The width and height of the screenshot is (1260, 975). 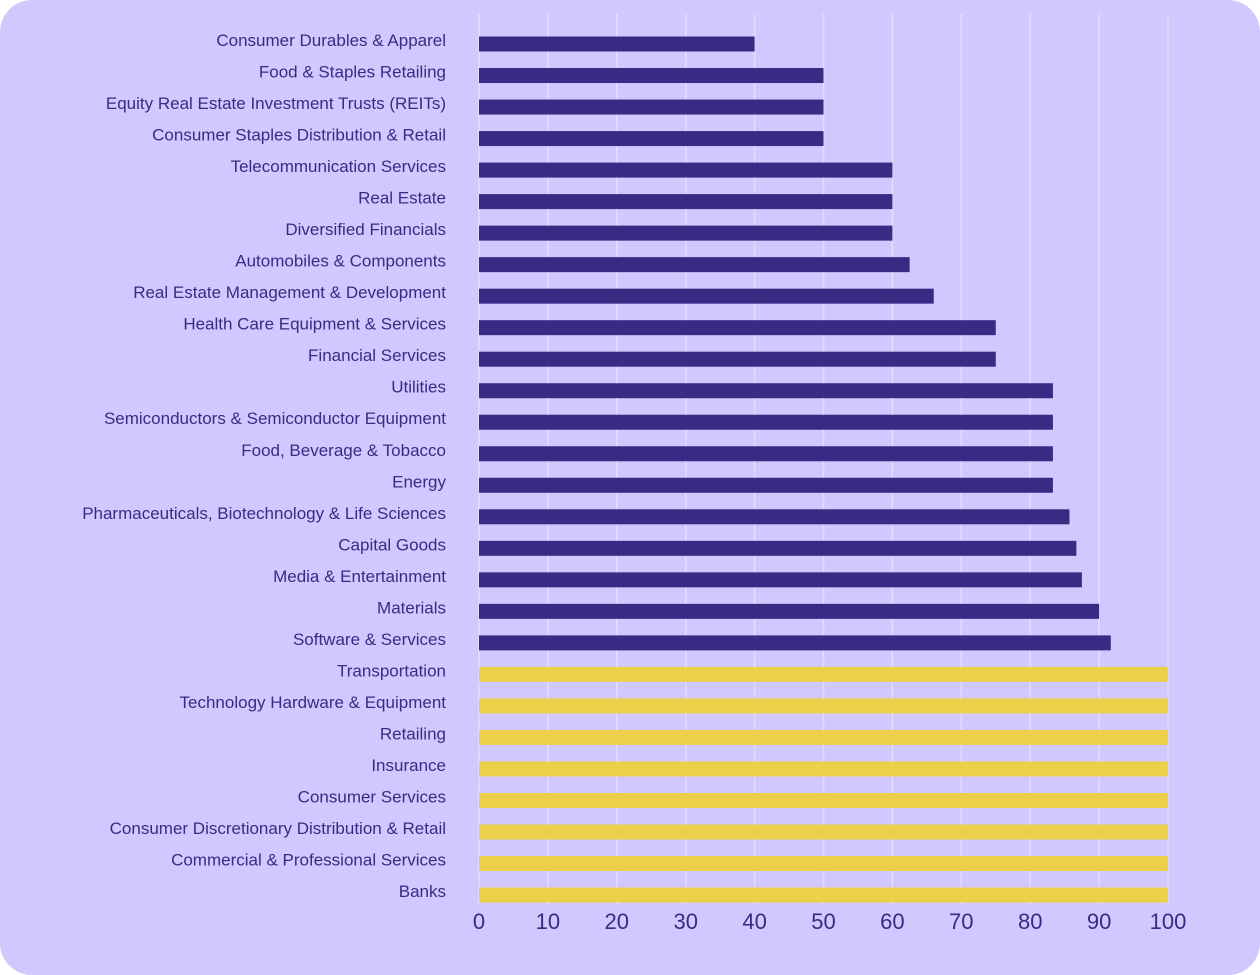 What do you see at coordinates (548, 921) in the screenshot?
I see `x-tick-label: 10` at bounding box center [548, 921].